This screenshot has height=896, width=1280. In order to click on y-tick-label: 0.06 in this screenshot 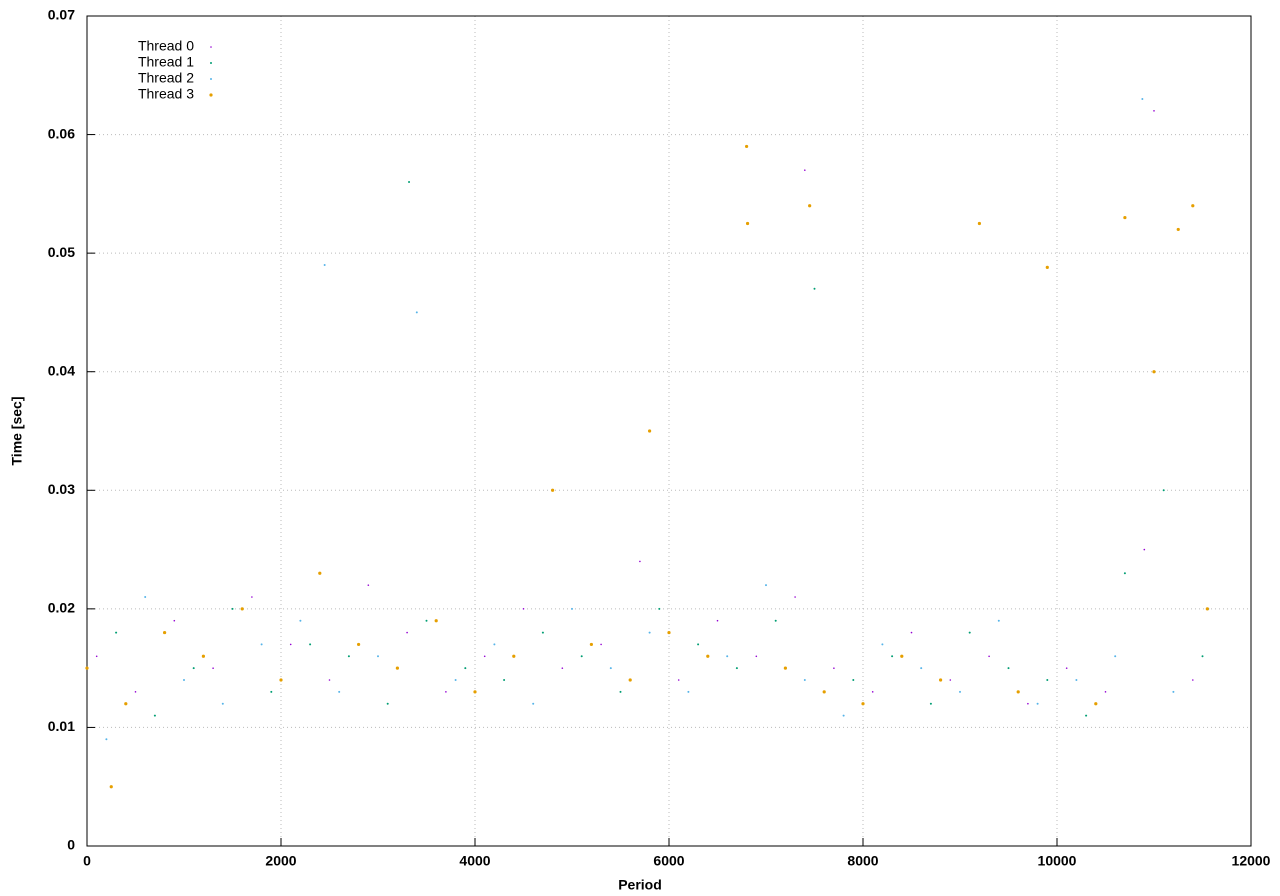, I will do `click(61, 133)`.